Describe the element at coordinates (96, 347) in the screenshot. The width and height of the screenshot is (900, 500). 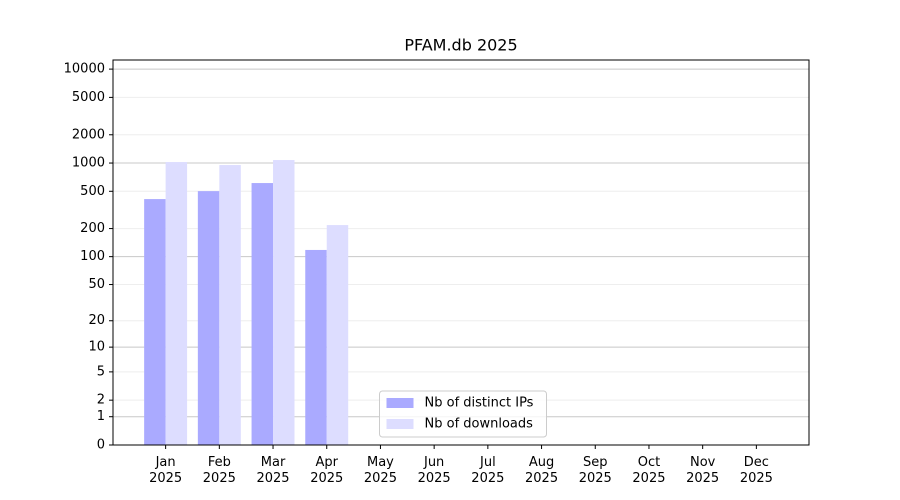
I see `y-tick-label: 10` at that location.